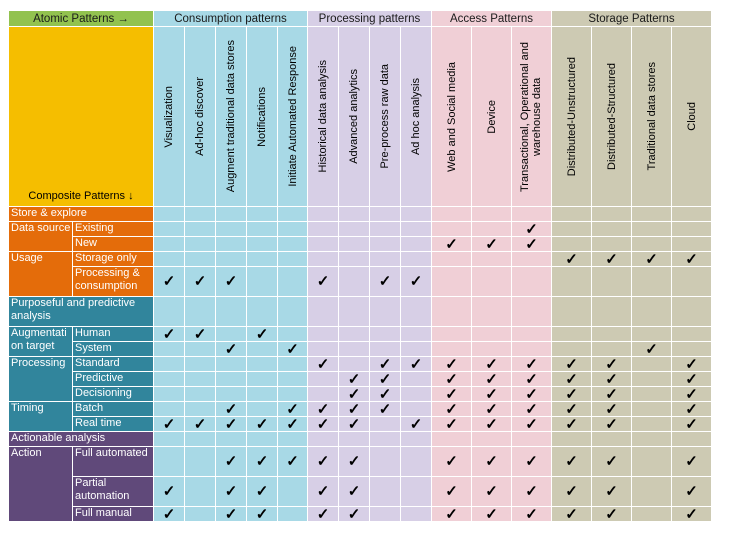  Describe the element at coordinates (691, 116) in the screenshot. I see `column-header-label: Cloud` at that location.